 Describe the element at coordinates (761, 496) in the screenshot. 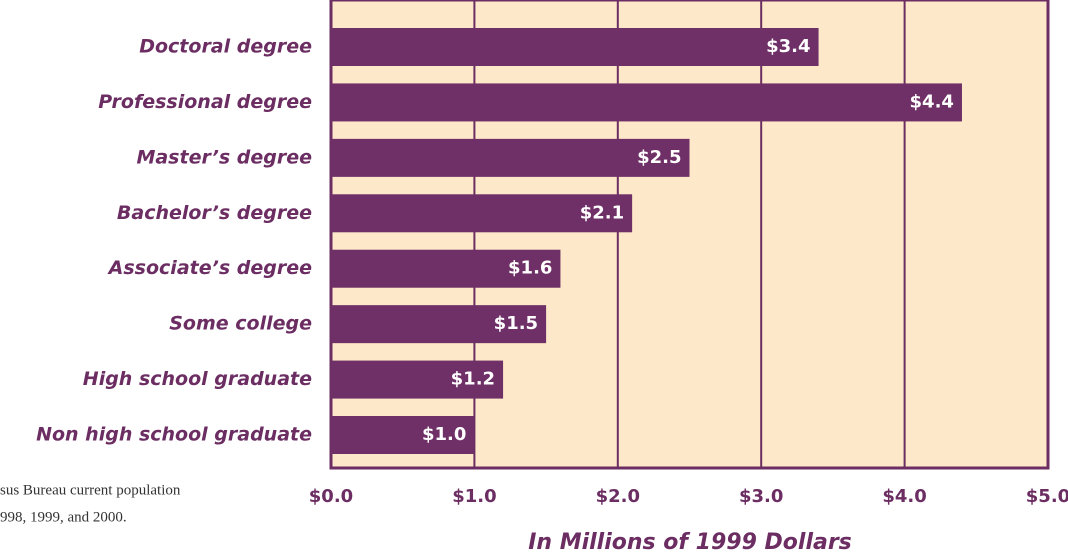

I see `x-tick-label: $3.0` at that location.